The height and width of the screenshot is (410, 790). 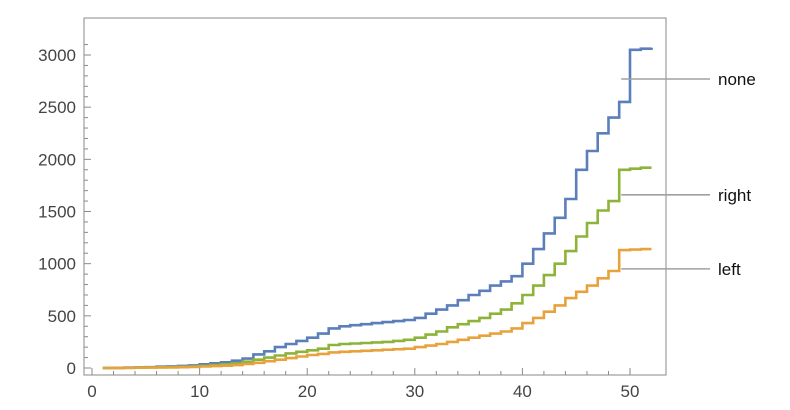 I want to click on x-axis: 0 10 20 30 40 50, so click(x=363, y=384).